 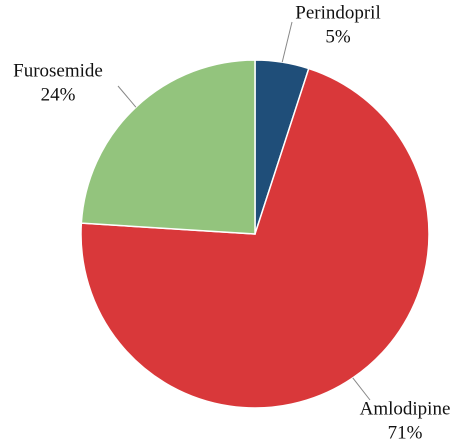 I want to click on pie-slice, so click(x=168, y=147).